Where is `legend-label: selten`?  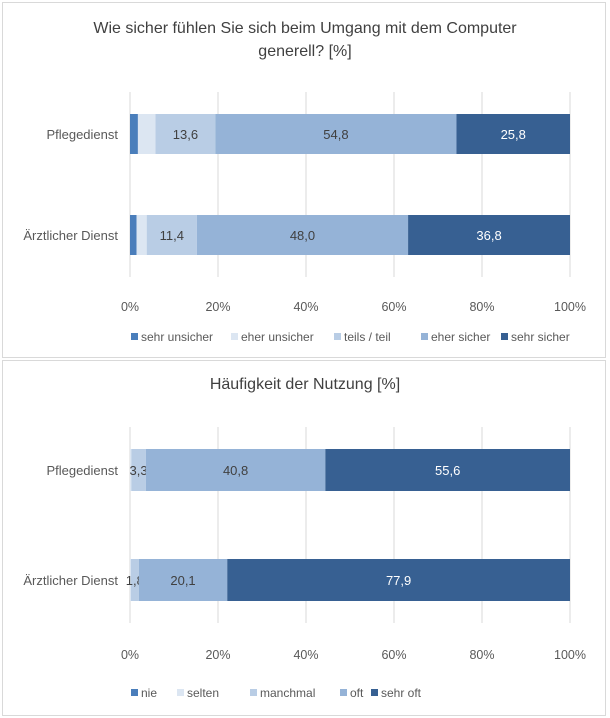
legend-label: selten is located at coordinates (203, 693).